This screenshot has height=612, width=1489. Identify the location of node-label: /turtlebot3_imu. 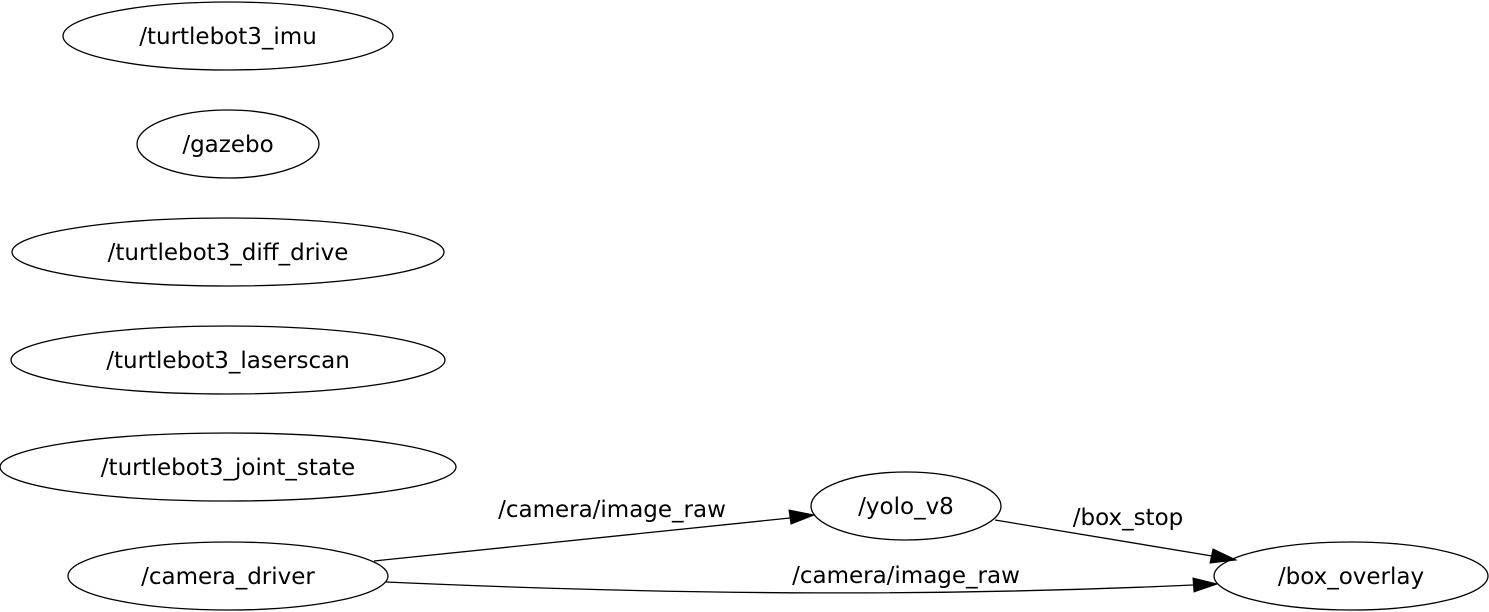
(228, 37).